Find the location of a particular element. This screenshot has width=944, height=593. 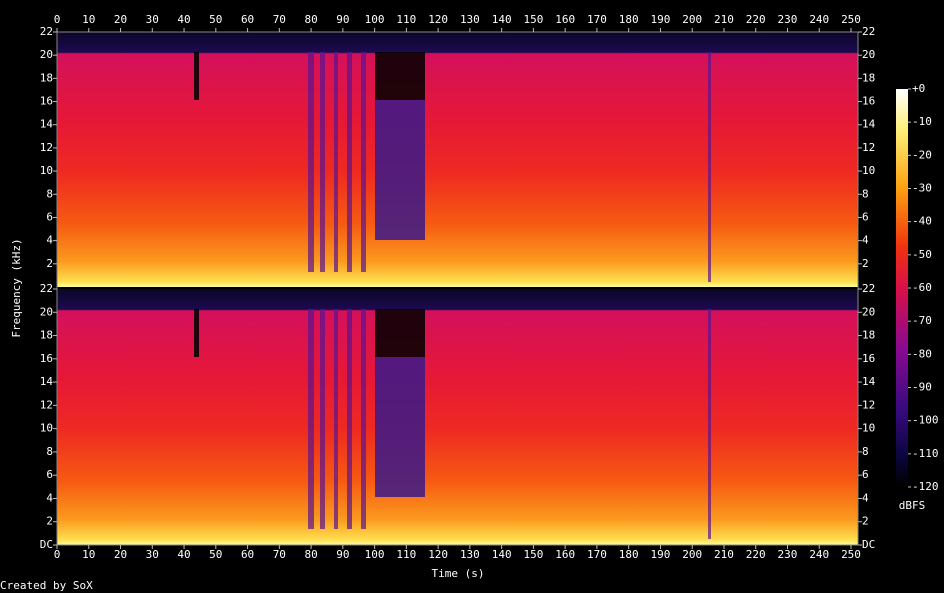

x-tick-label: 70 is located at coordinates (279, 554).